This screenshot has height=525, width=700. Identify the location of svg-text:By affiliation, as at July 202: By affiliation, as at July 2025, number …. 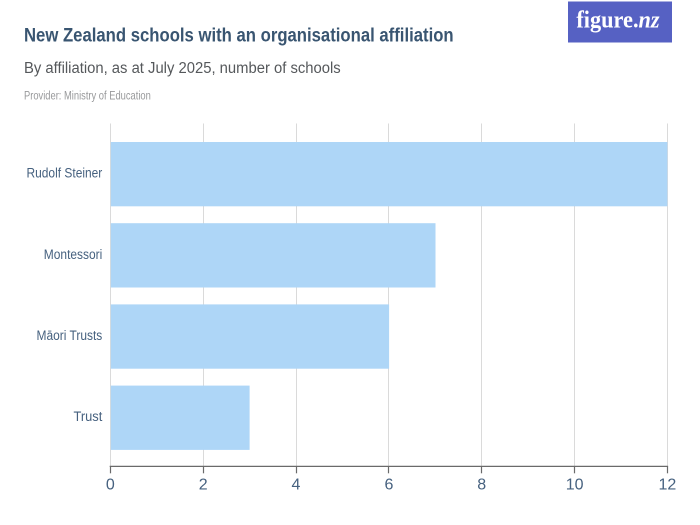
(182, 68).